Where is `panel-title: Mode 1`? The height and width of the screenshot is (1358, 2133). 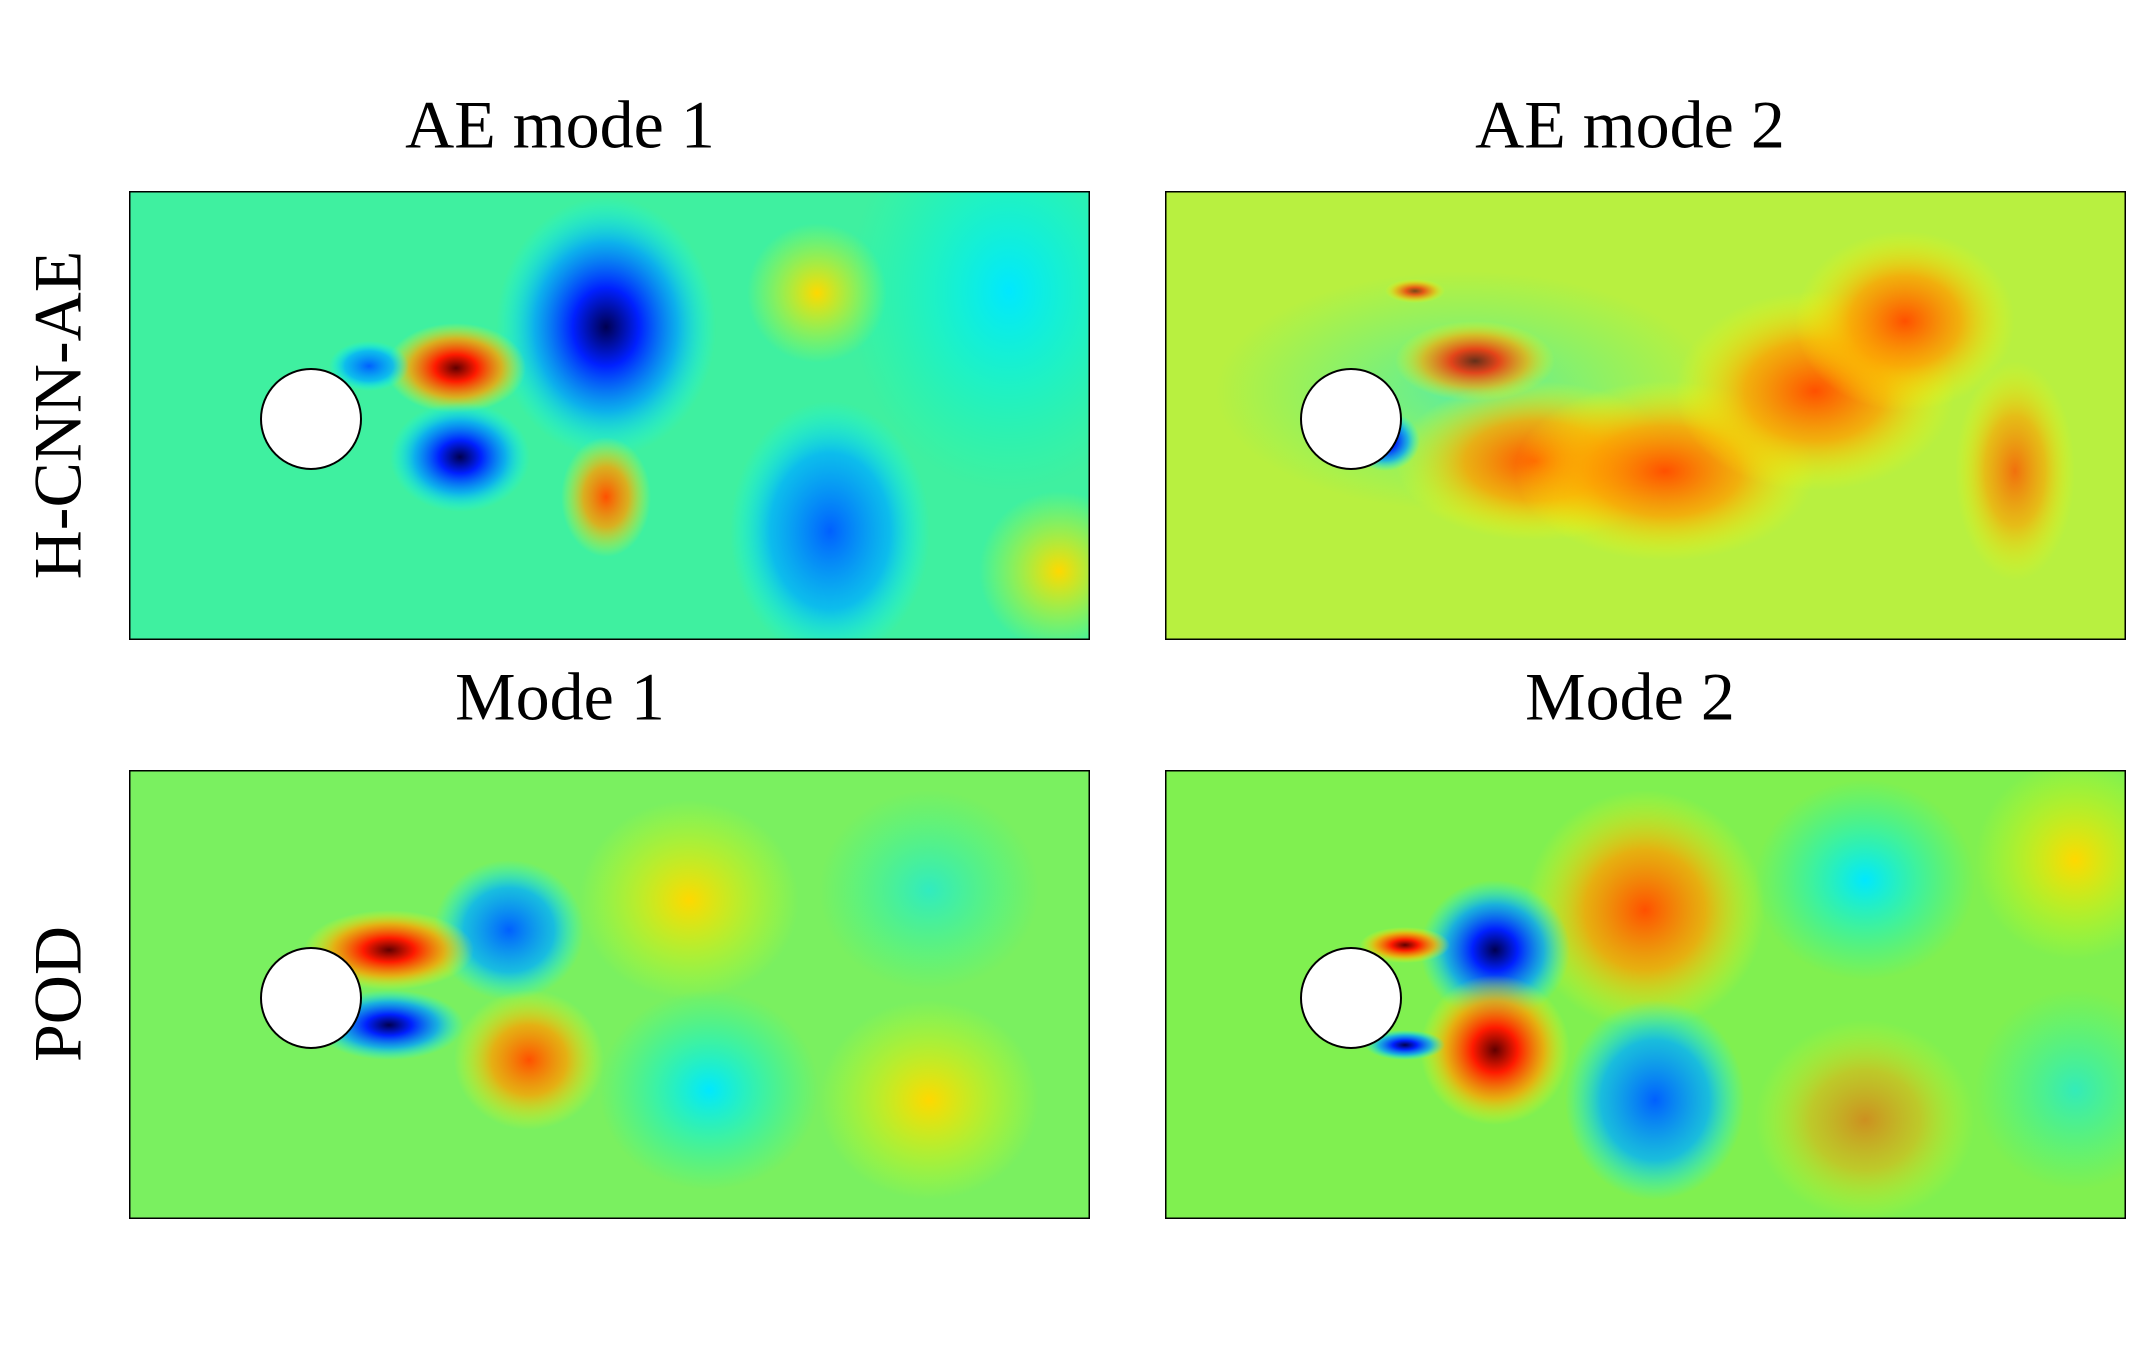 panel-title: Mode 1 is located at coordinates (560, 697).